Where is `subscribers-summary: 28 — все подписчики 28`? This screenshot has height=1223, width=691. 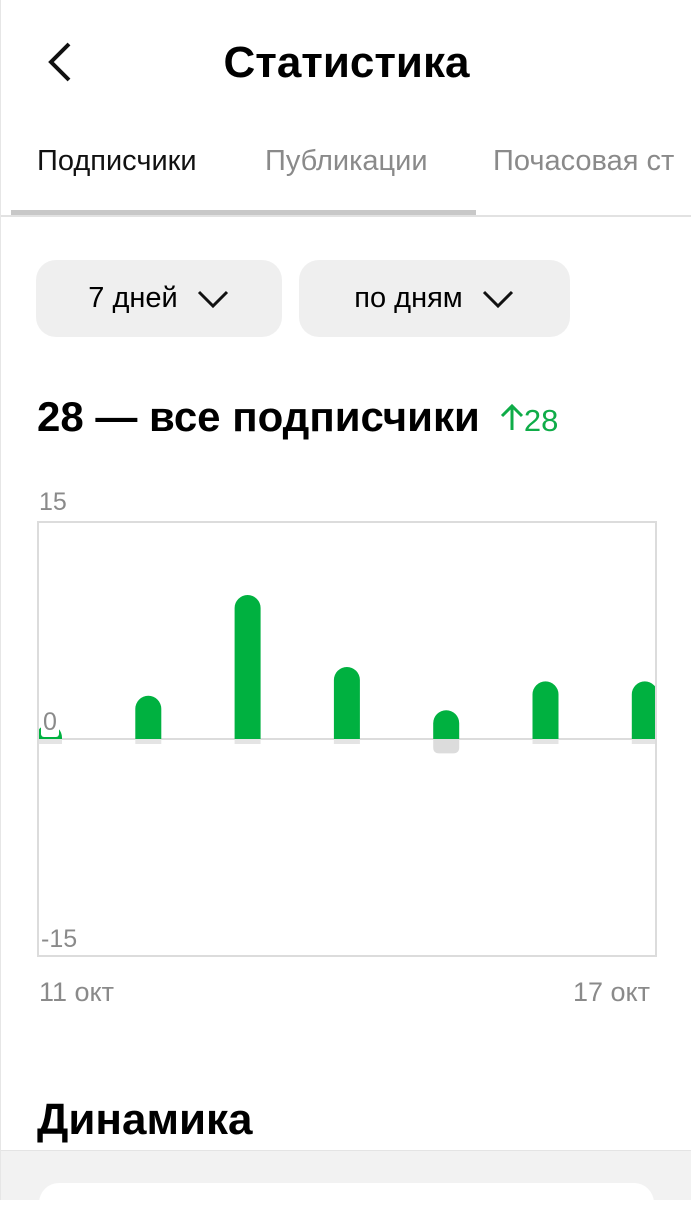 subscribers-summary: 28 — все подписчики 28 is located at coordinates (297, 417).